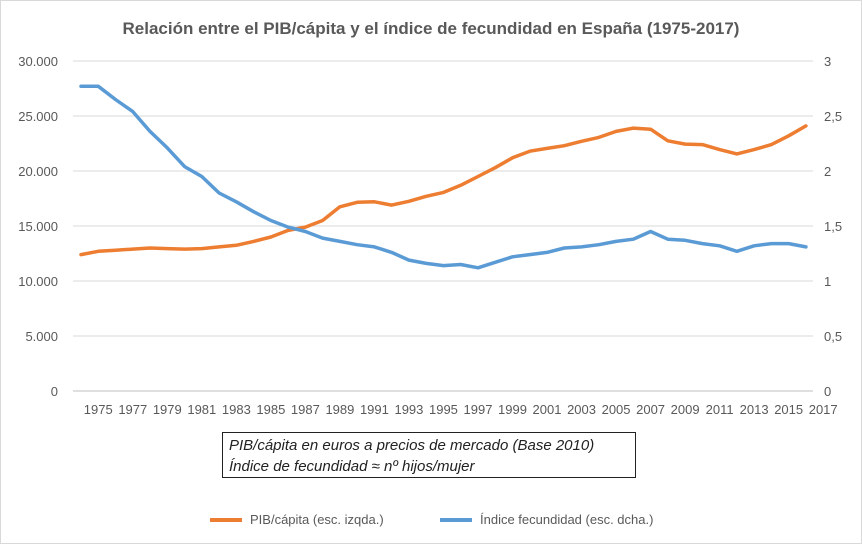 Image resolution: width=862 pixels, height=544 pixels. What do you see at coordinates (512, 409) in the screenshot?
I see `x-tick-label: 1999` at bounding box center [512, 409].